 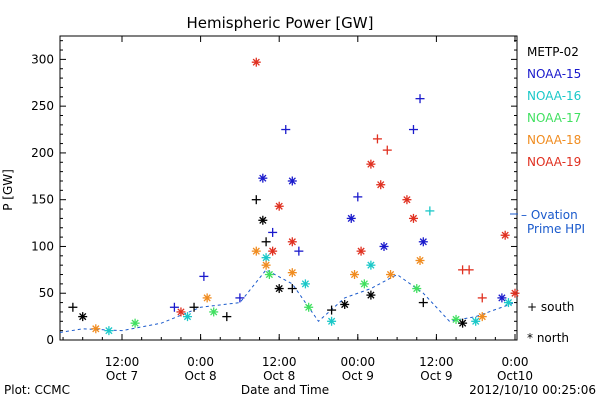 What do you see at coordinates (279, 362) in the screenshot?
I see `x-tick-label-time: 12:00` at bounding box center [279, 362].